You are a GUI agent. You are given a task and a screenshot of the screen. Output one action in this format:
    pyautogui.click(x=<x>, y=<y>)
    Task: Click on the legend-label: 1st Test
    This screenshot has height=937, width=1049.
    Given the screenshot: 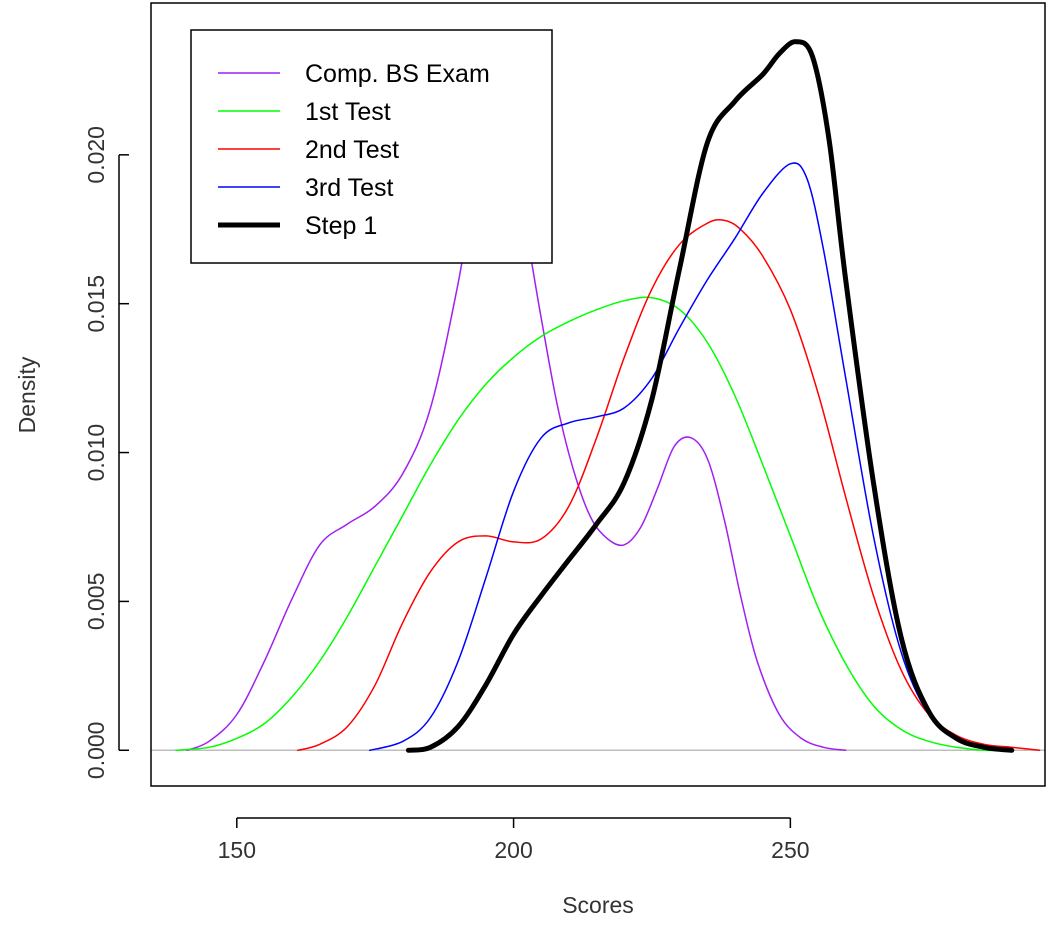 What is the action you would take?
    pyautogui.click(x=348, y=112)
    